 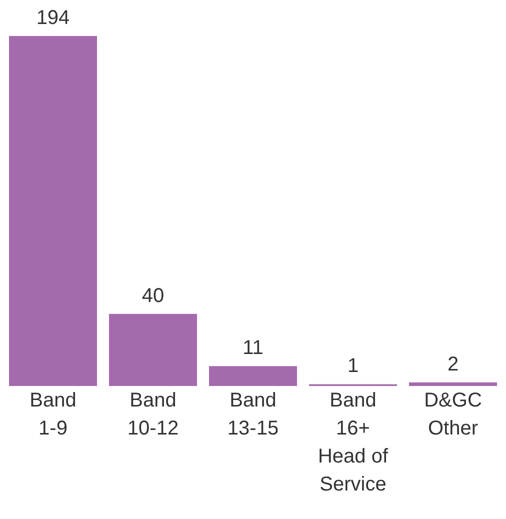 What do you see at coordinates (453, 415) in the screenshot?
I see `x-tick-label: D&GC Other` at bounding box center [453, 415].